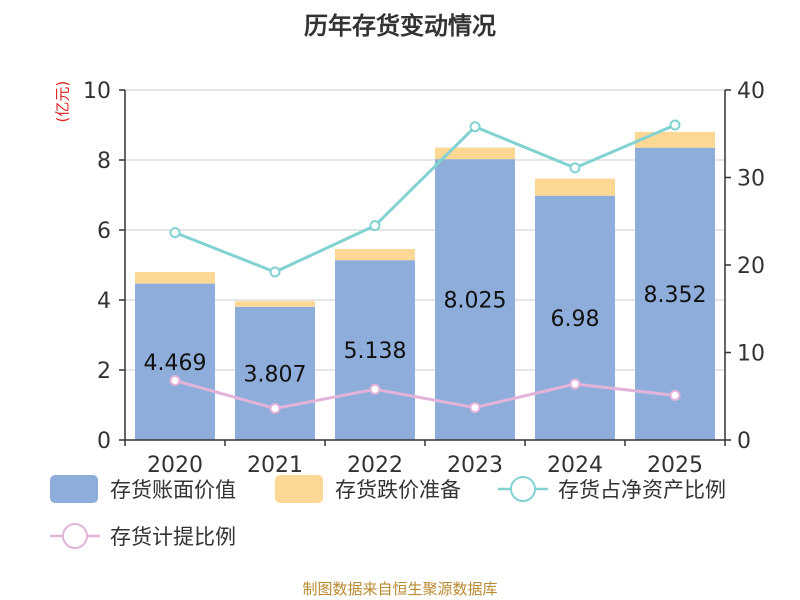 This screenshot has height=600, width=800. I want to click on x-tick-label: 2025, so click(675, 465).